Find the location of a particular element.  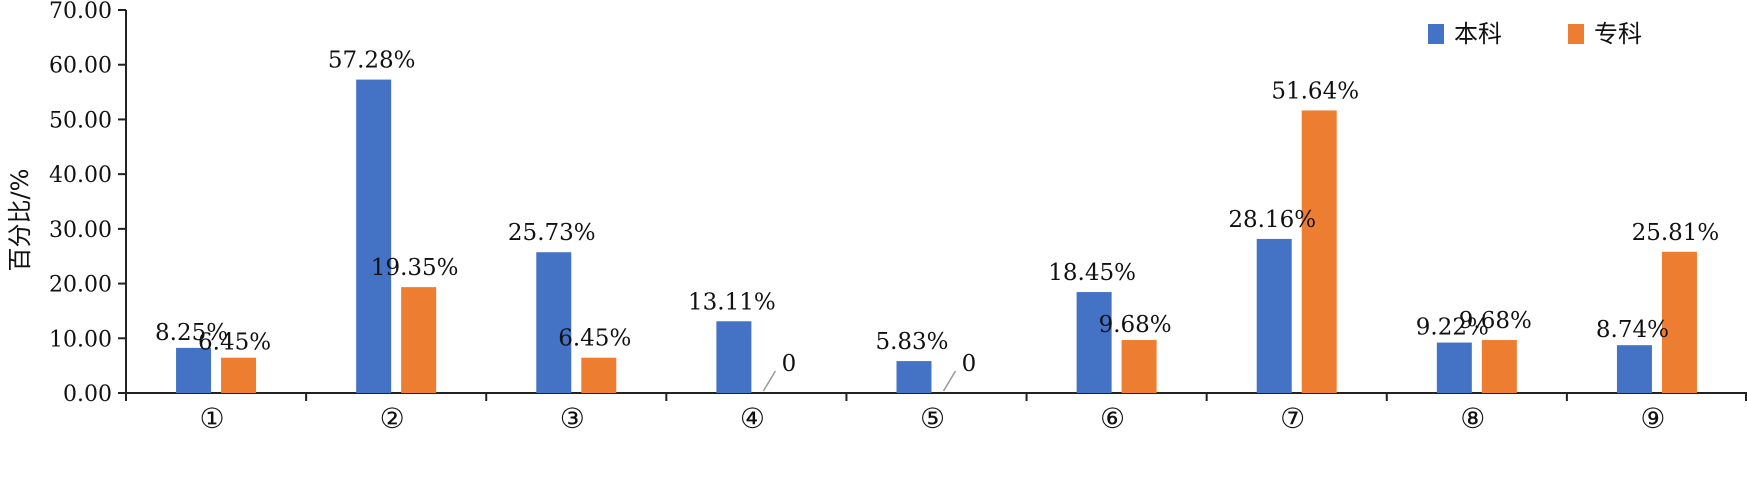

x-tick-label: ③ is located at coordinates (572, 418).